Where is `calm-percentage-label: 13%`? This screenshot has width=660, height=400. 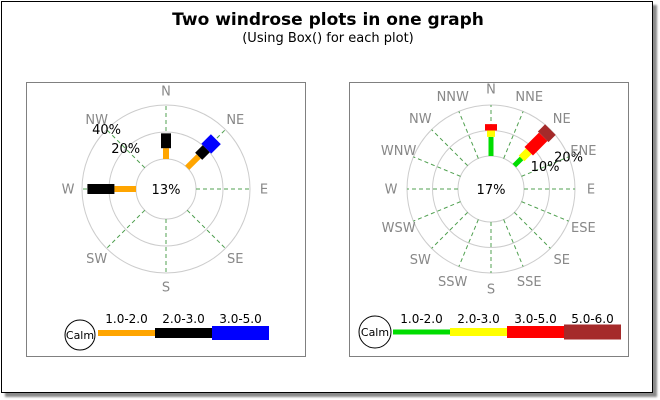
calm-percentage-label: 13% is located at coordinates (166, 190).